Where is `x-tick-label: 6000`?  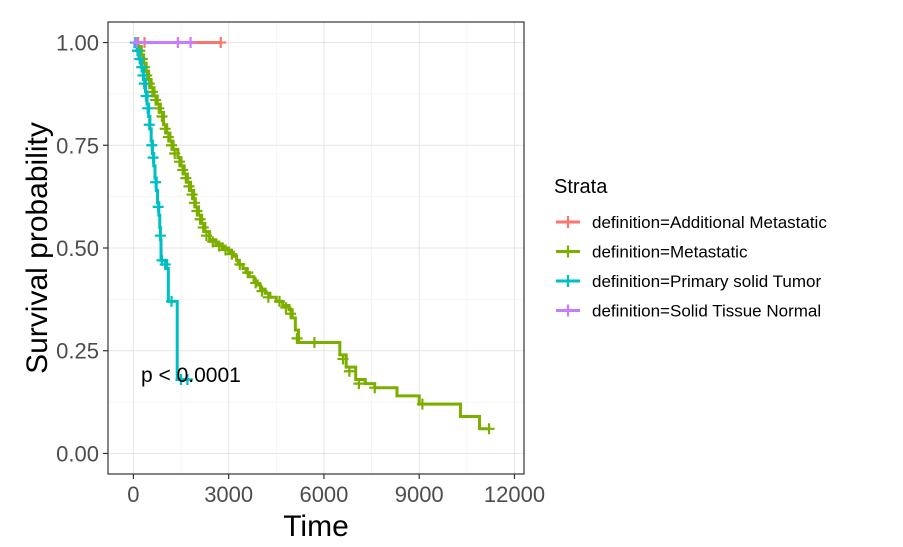
x-tick-label: 6000 is located at coordinates (323, 494).